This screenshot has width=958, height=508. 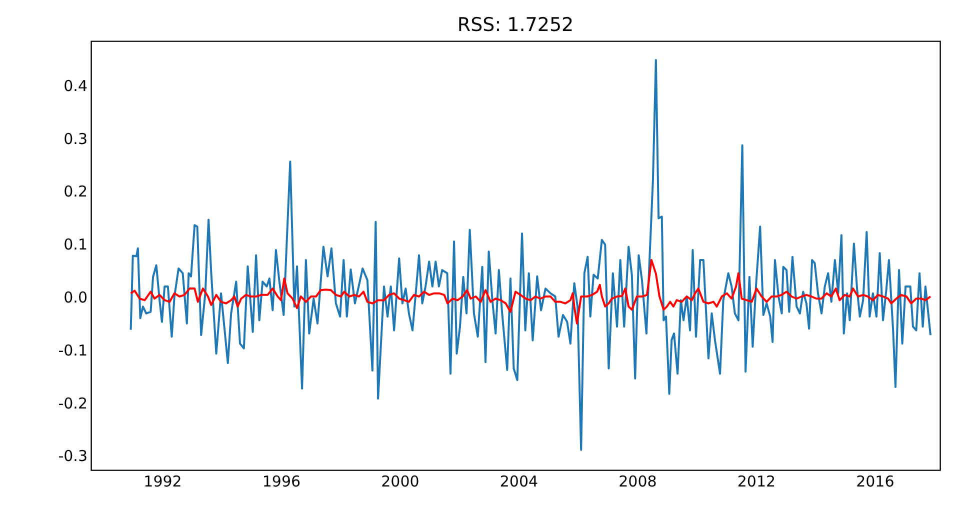 I want to click on x-tick-label: 2004, so click(x=519, y=481).